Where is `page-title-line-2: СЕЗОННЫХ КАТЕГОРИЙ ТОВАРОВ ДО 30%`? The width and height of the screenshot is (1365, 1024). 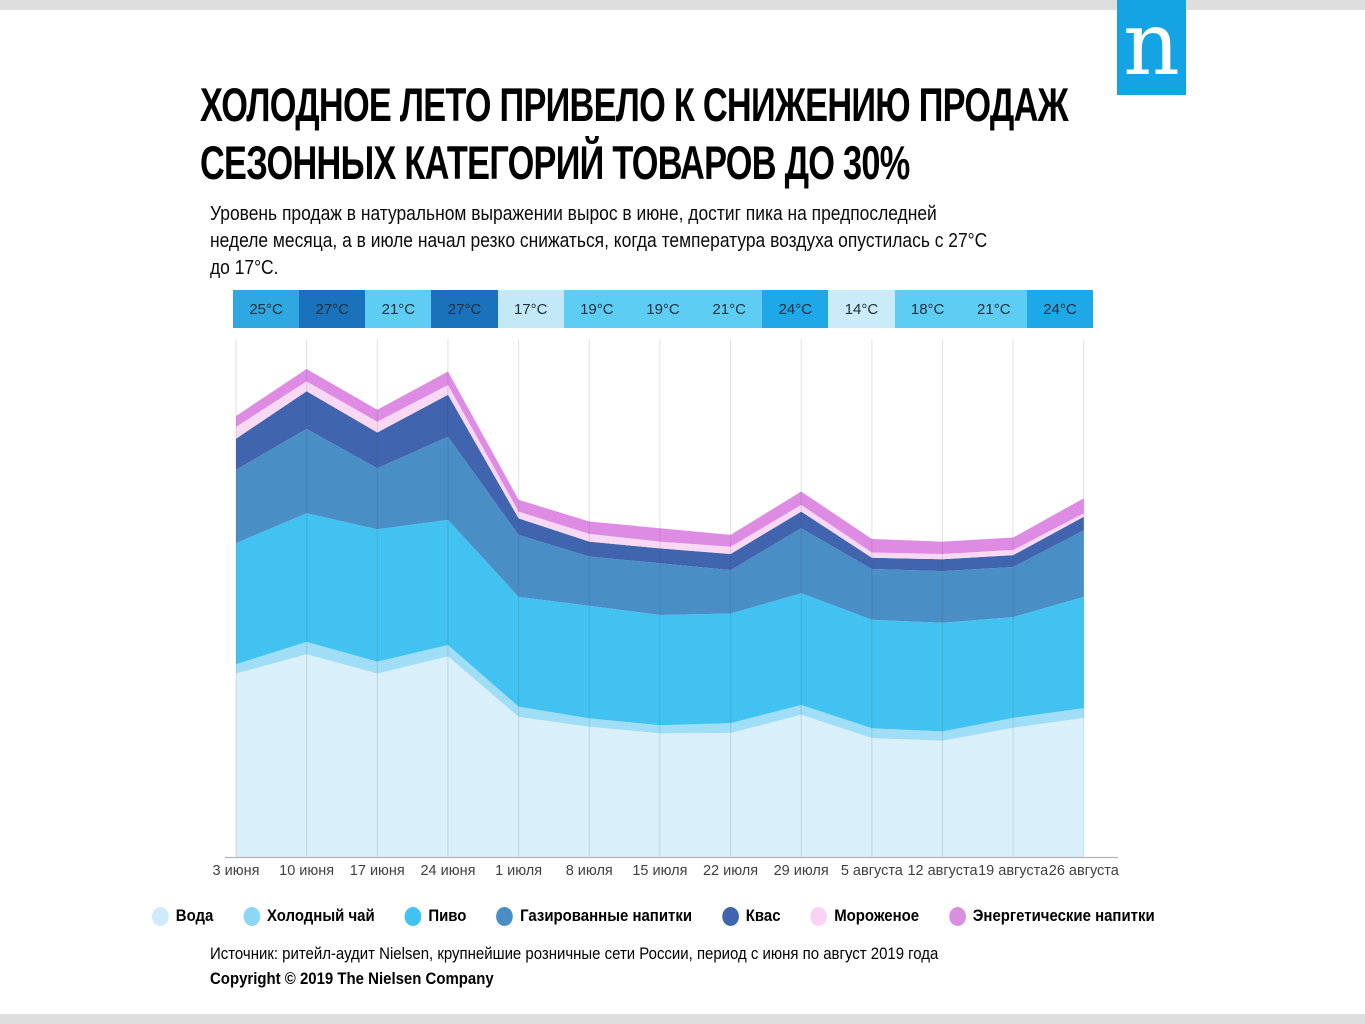 page-title-line-2: СЕЗОННЫХ КАТЕГОРИЙ ТОВАРОВ ДО 30% is located at coordinates (555, 162).